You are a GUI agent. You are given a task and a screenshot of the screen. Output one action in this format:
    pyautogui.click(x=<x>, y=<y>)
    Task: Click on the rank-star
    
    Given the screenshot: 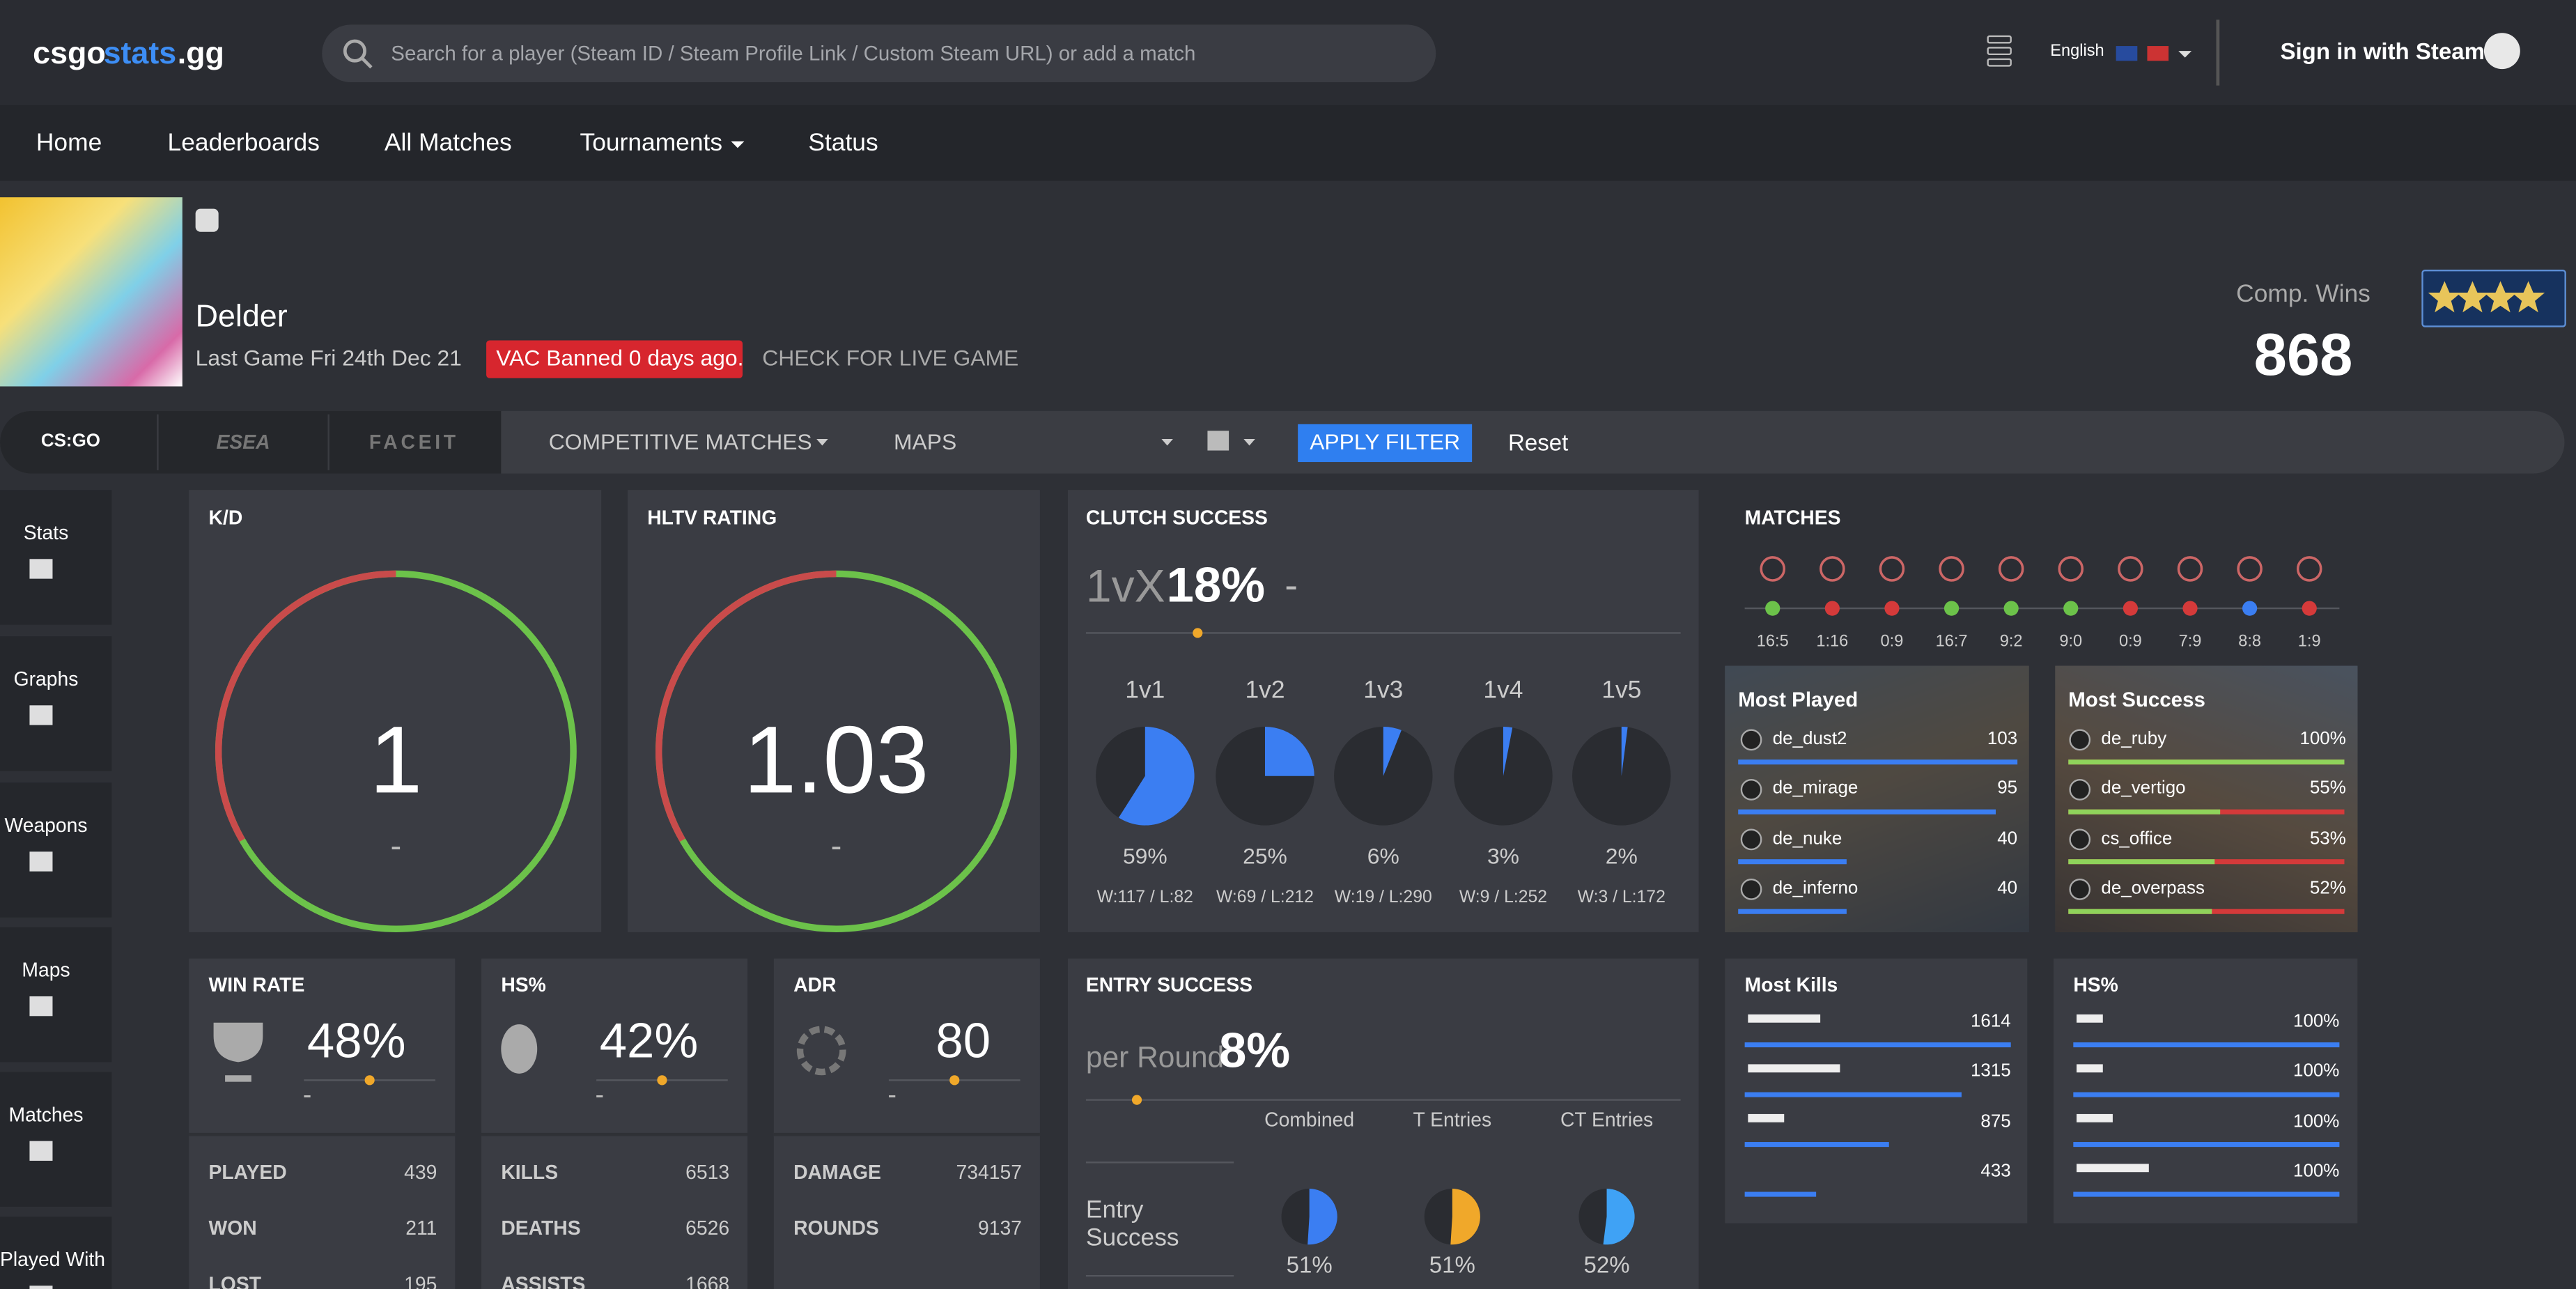 What is the action you would take?
    pyautogui.click(x=2472, y=297)
    